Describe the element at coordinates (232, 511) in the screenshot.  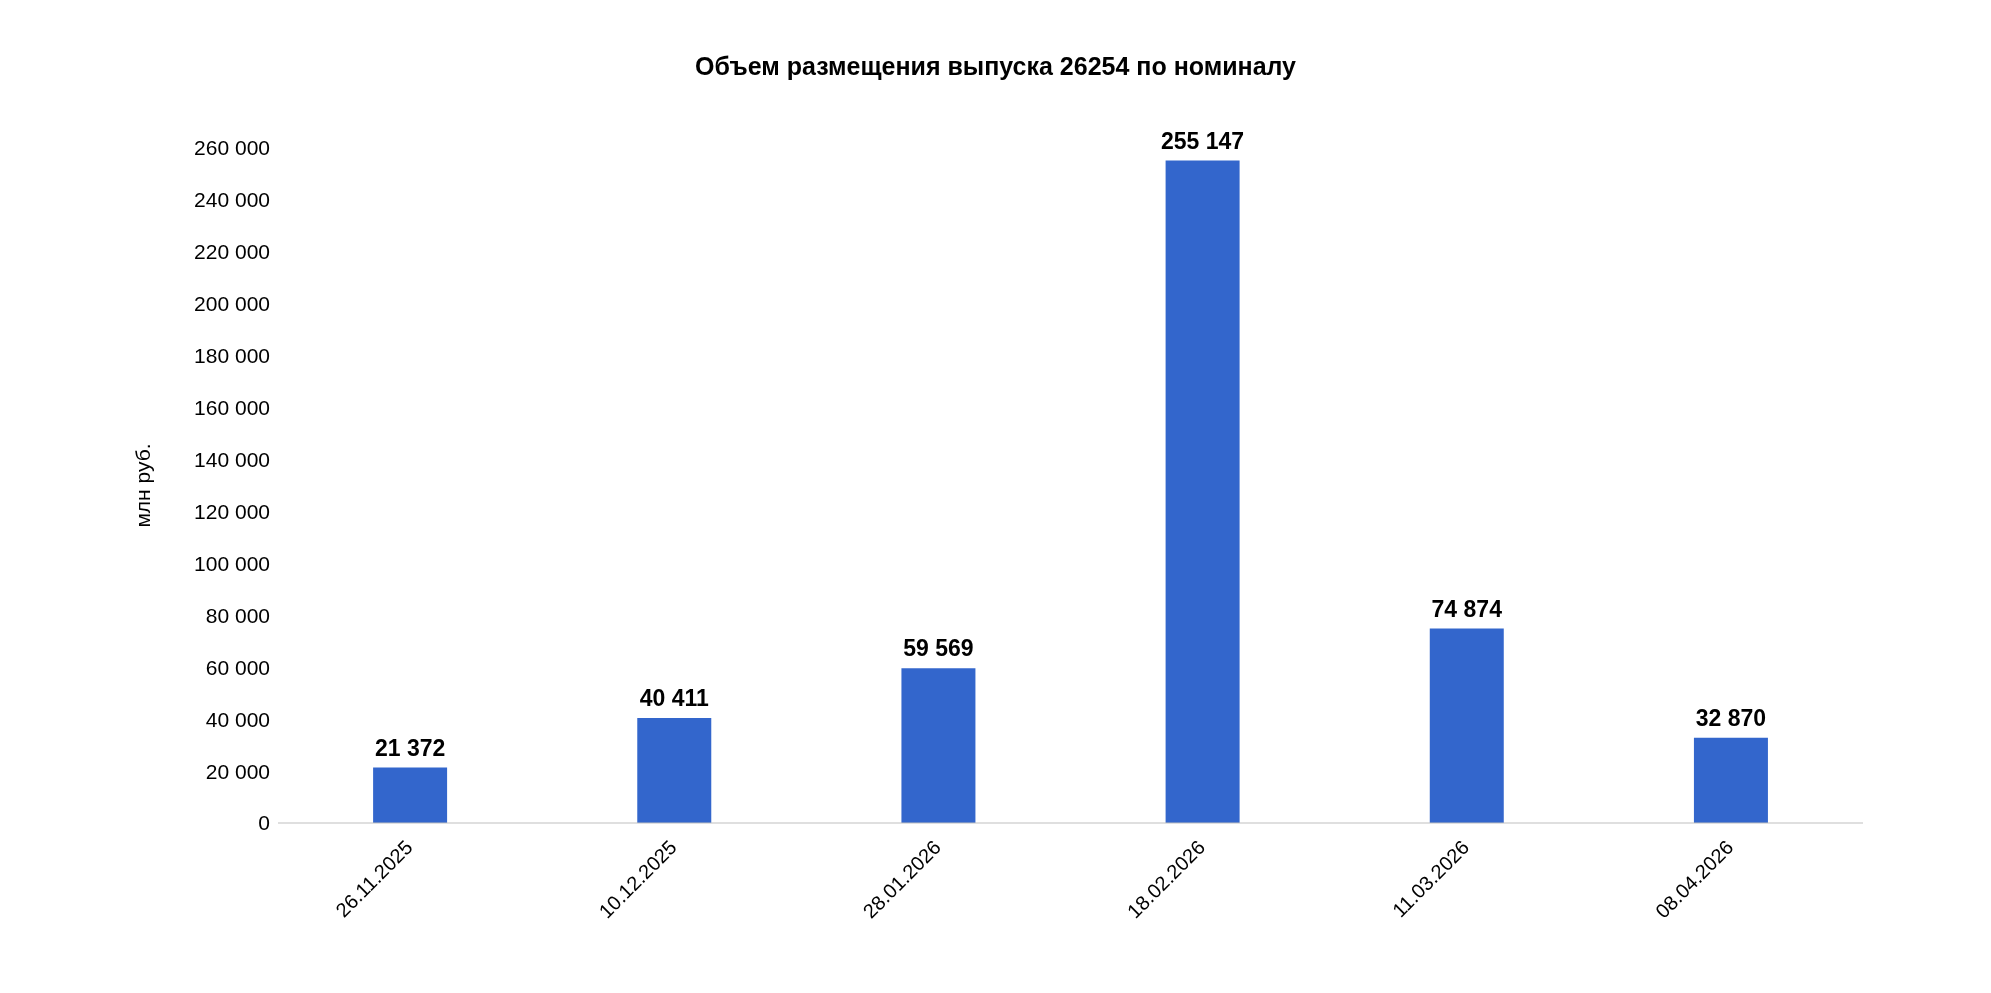
I see `y-tick-label: 120 000` at that location.